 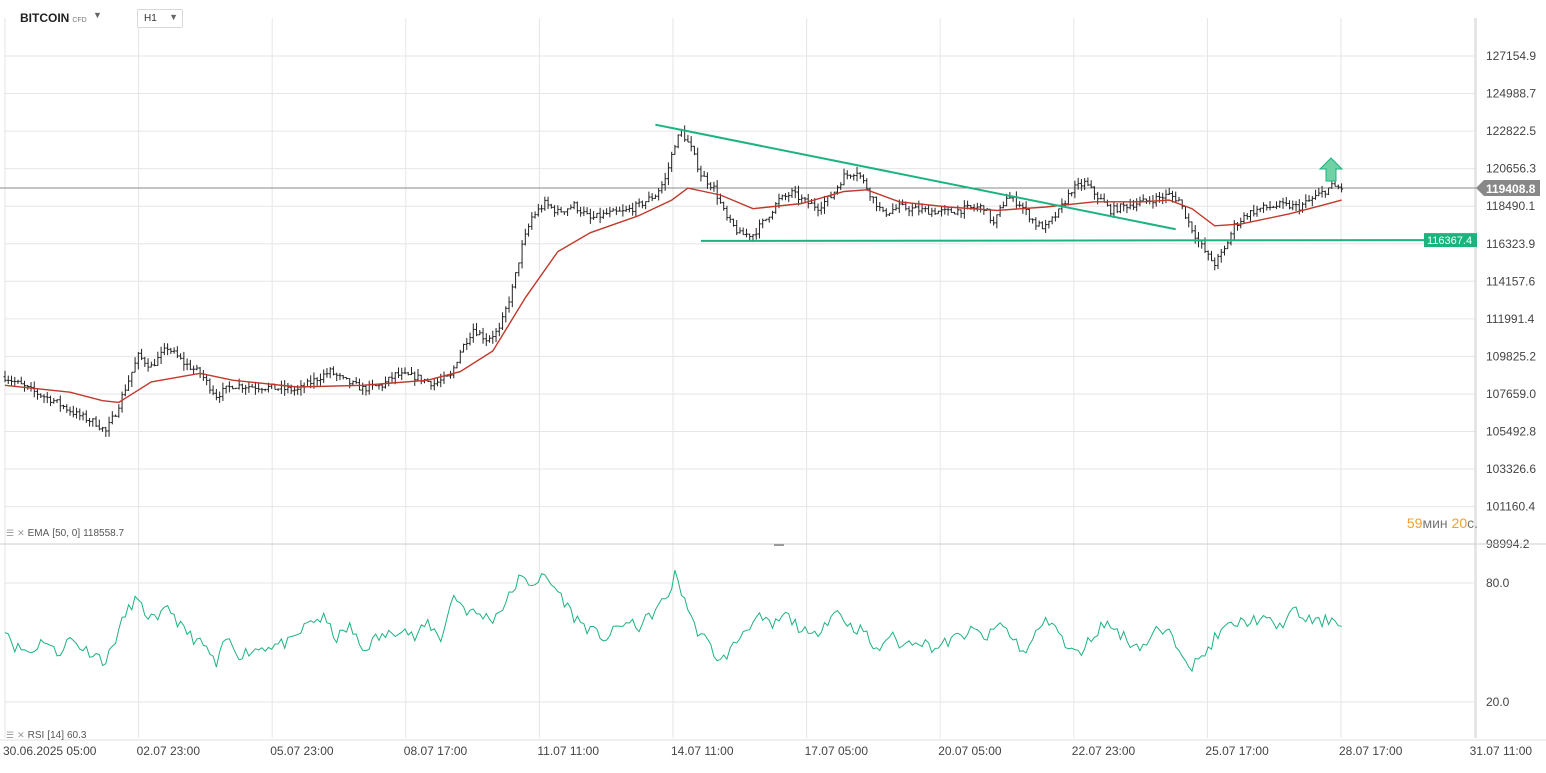 What do you see at coordinates (1501, 751) in the screenshot?
I see `x-tick-label: 31.07 11:00` at bounding box center [1501, 751].